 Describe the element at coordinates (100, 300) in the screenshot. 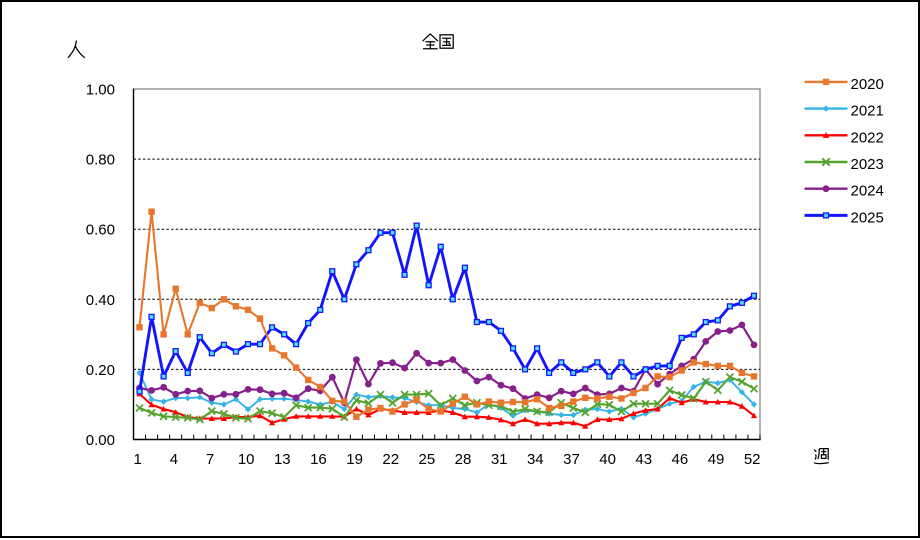

I see `svg-text: 0.40` at that location.